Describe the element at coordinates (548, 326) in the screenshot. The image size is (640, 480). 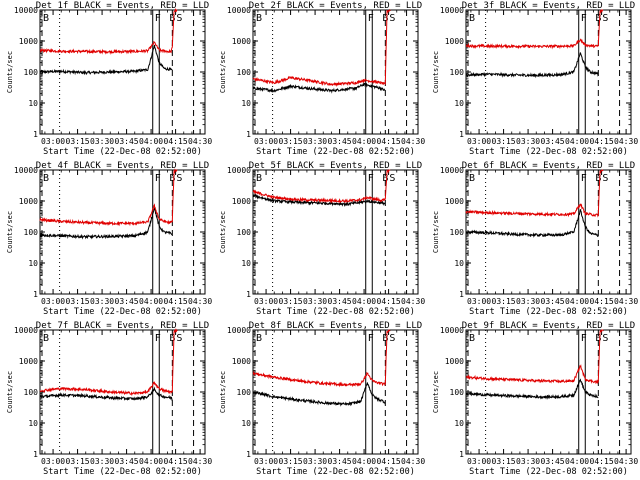
I see `panel-title: Det 9f BLACK = Events, RED = LLD` at that location.